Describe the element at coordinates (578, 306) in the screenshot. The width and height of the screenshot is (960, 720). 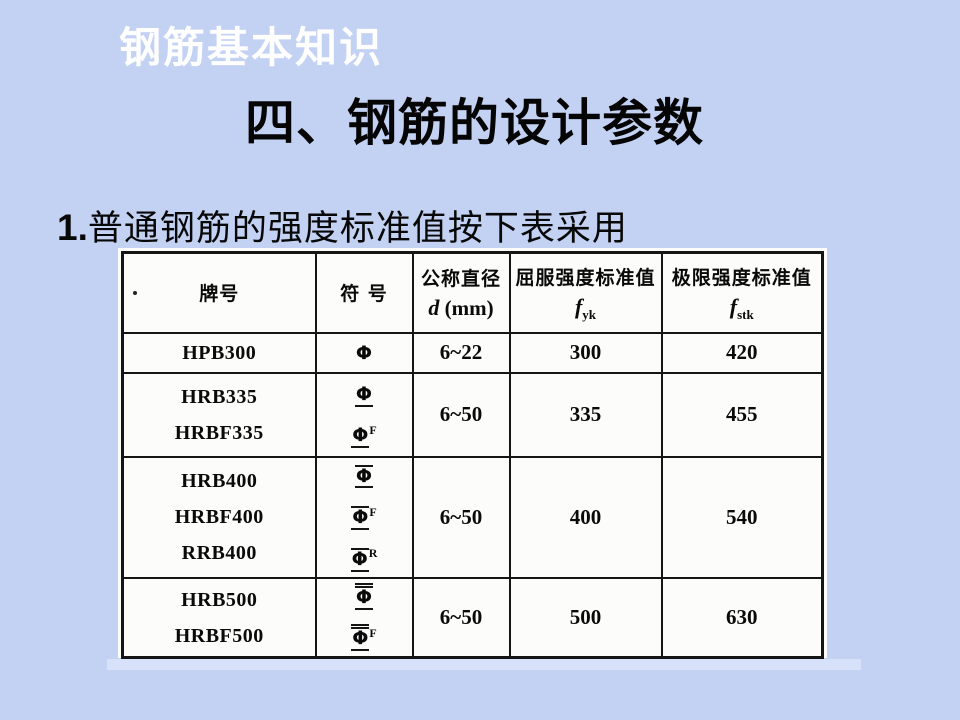
I see `fyk-variable: f` at that location.